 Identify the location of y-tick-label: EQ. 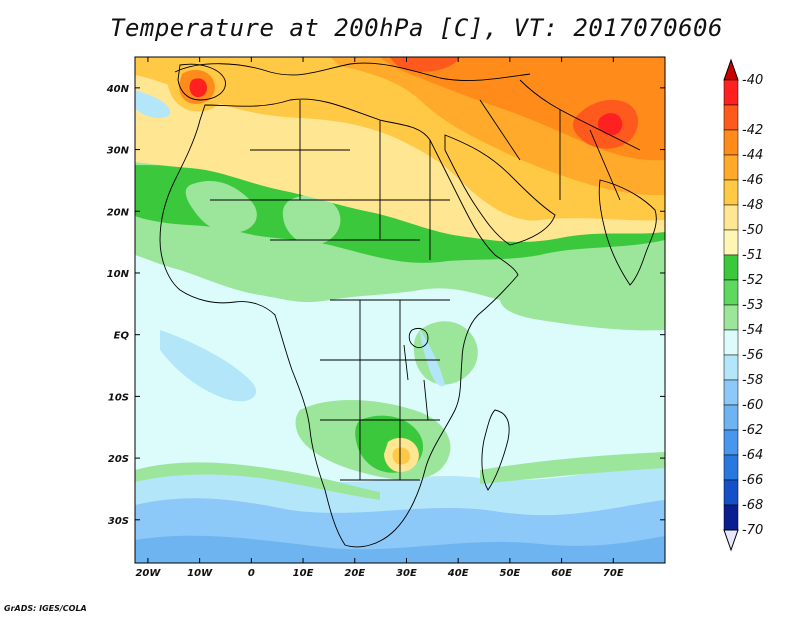
(122, 336).